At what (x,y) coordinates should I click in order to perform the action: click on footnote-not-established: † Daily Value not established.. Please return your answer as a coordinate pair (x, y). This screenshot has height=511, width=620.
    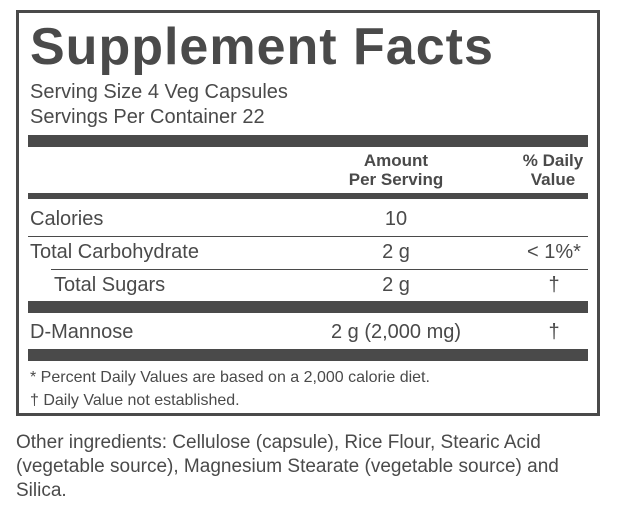
    Looking at the image, I should click on (135, 400).